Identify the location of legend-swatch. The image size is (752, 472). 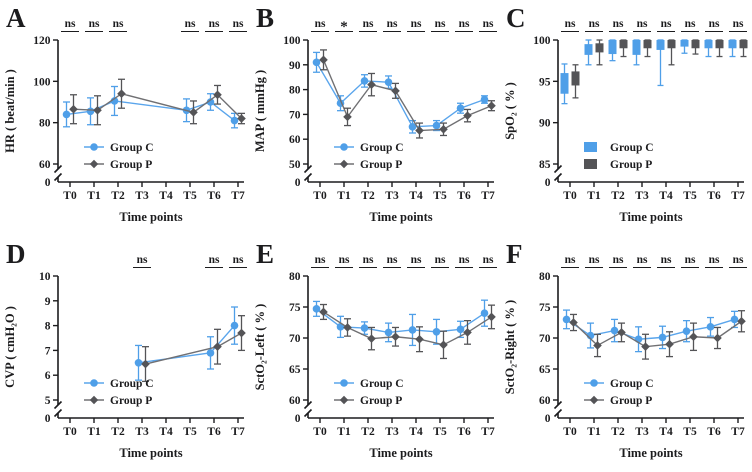
(590, 147).